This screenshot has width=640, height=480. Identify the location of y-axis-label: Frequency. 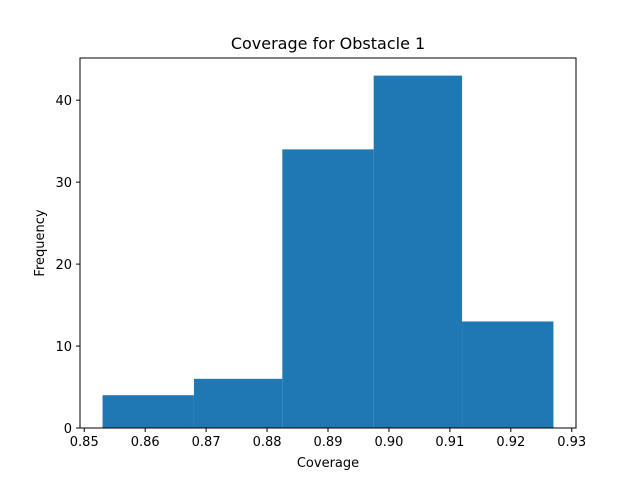
(40, 242).